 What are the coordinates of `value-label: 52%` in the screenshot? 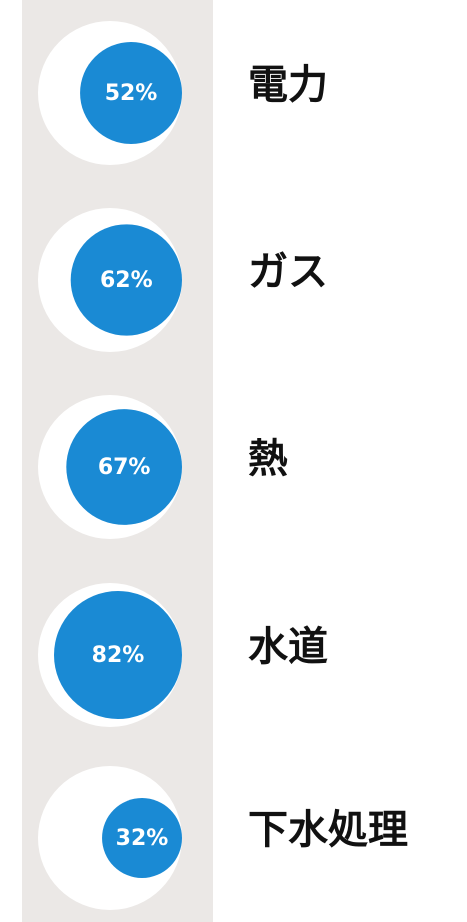 It's located at (131, 93).